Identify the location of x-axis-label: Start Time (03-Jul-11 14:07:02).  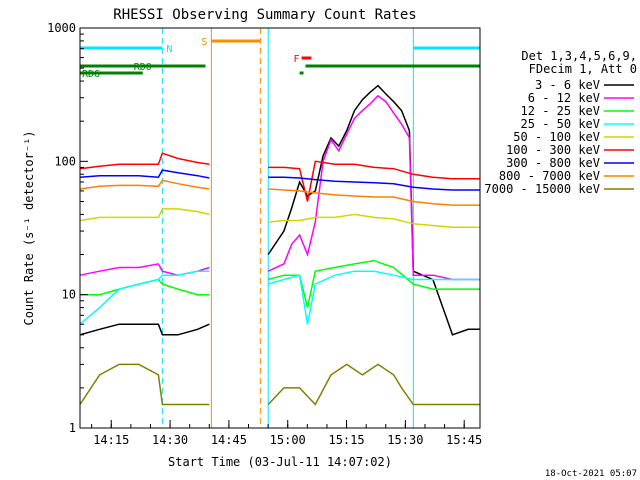
(280, 462).